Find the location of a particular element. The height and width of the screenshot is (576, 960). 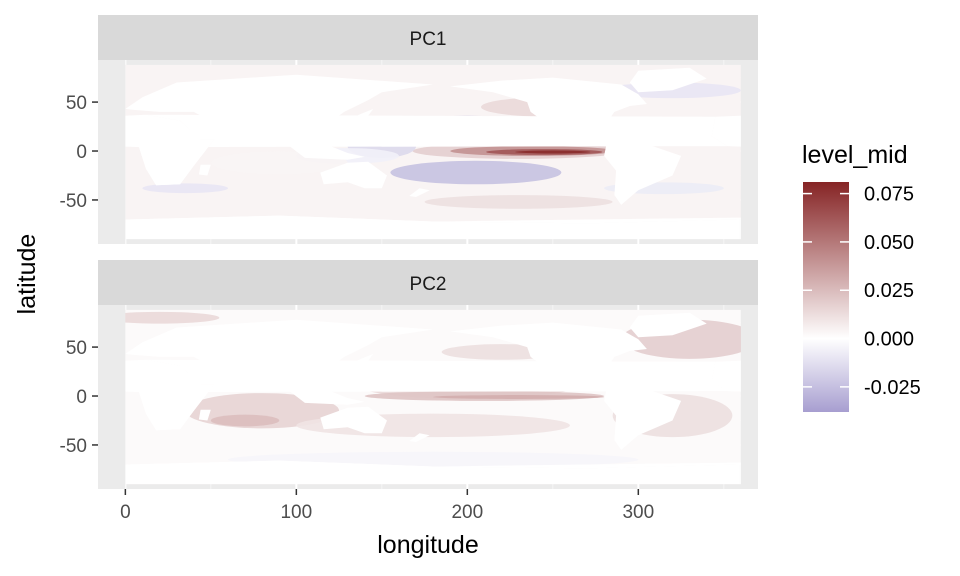

y-axis-title: latitude is located at coordinates (27, 274).